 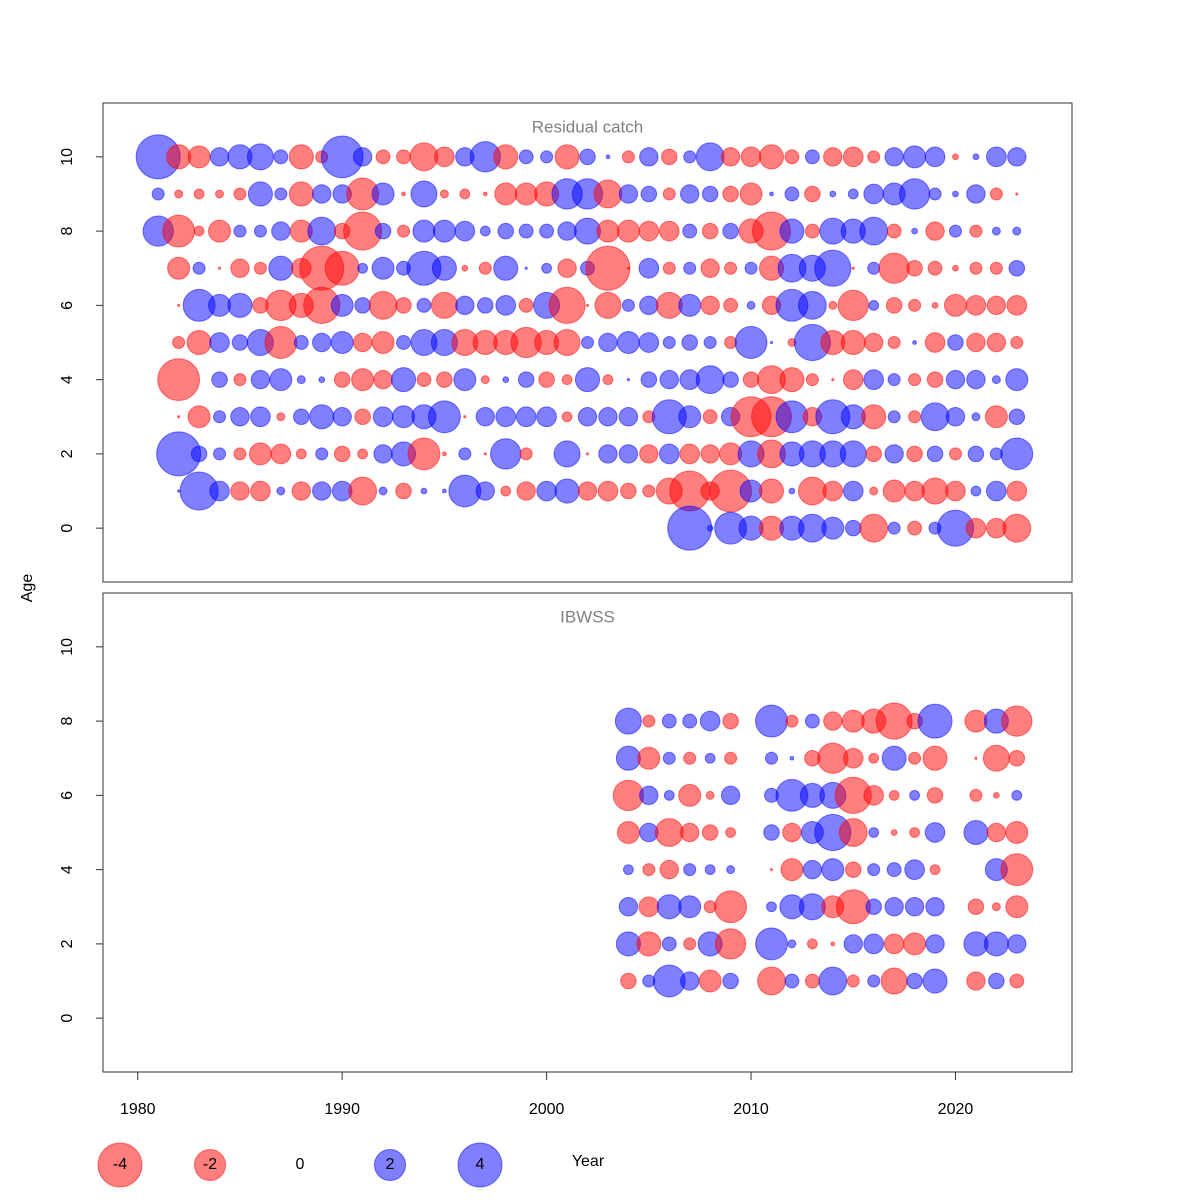 I want to click on y-tick-label: 0, so click(x=67, y=528).